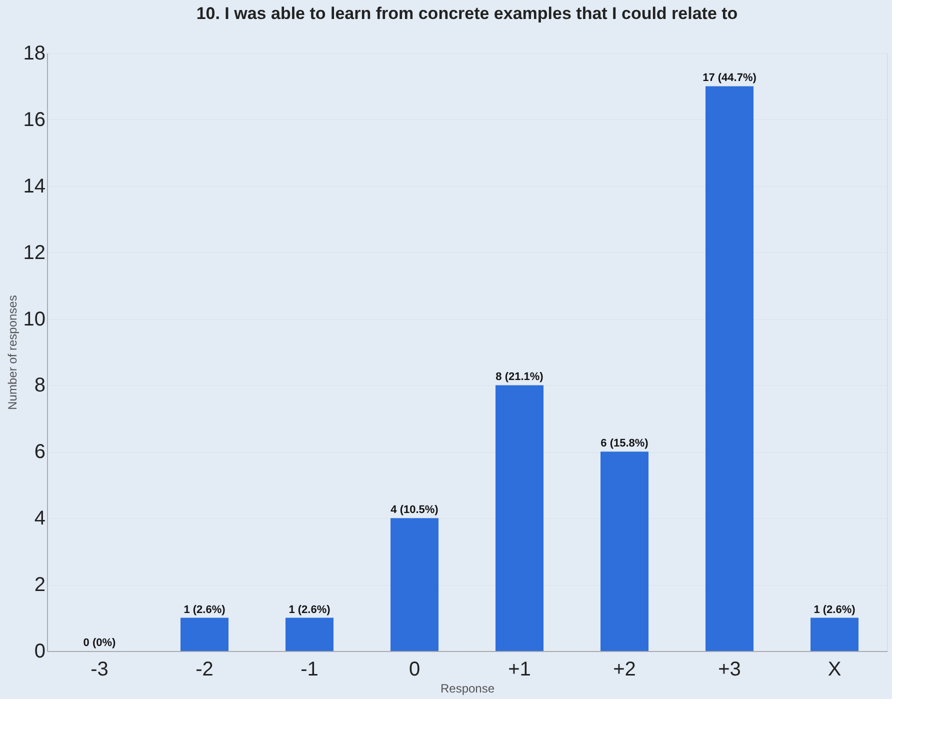  Describe the element at coordinates (34, 253) in the screenshot. I see `y-tick-label: 12` at that location.